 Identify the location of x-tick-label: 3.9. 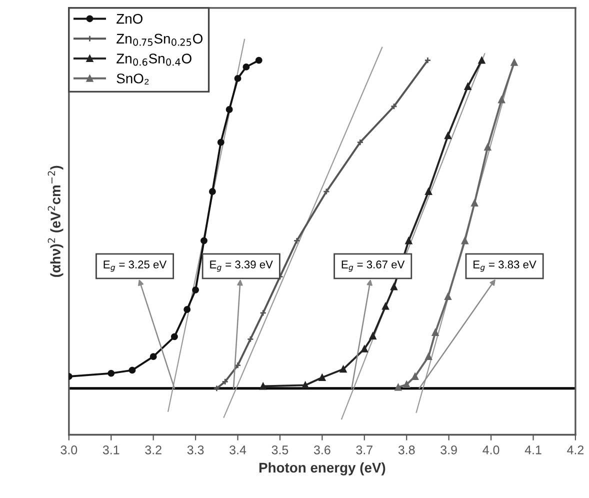
(448, 450).